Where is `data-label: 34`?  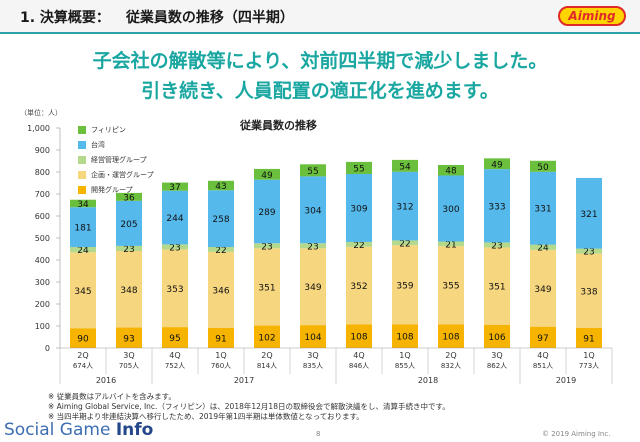
data-label: 34 is located at coordinates (83, 205).